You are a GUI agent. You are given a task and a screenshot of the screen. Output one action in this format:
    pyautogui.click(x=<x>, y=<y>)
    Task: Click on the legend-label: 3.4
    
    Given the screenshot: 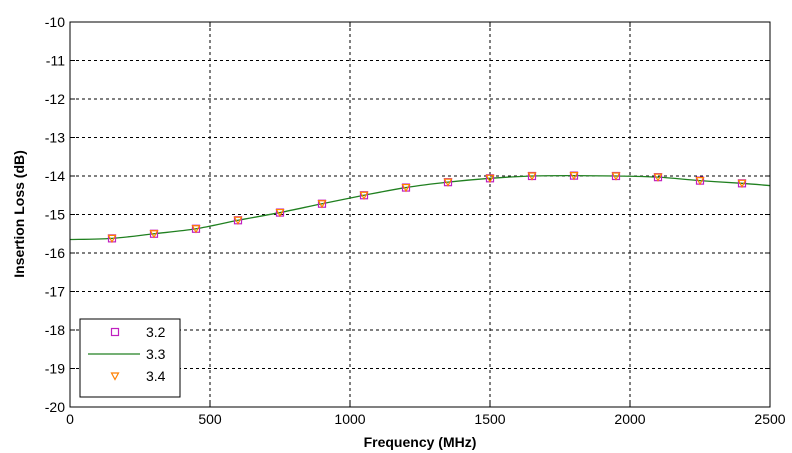 What is the action you would take?
    pyautogui.click(x=156, y=376)
    